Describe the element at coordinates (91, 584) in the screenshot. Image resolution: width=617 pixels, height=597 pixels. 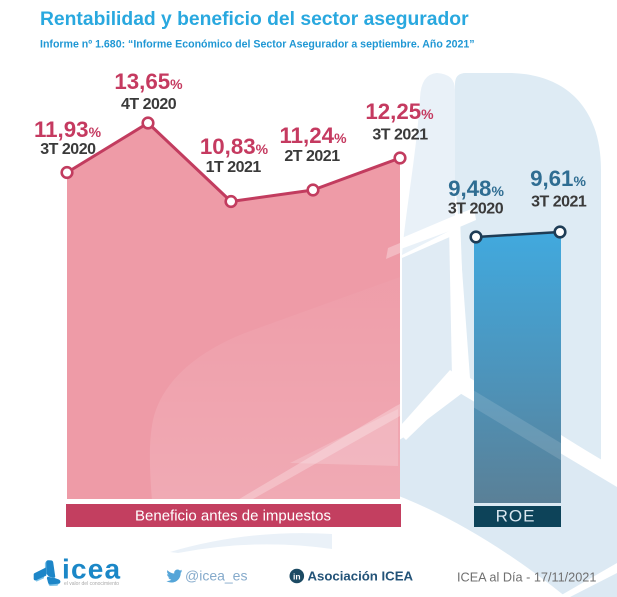
I see `svg-text: el valor del conocimiento` at that location.